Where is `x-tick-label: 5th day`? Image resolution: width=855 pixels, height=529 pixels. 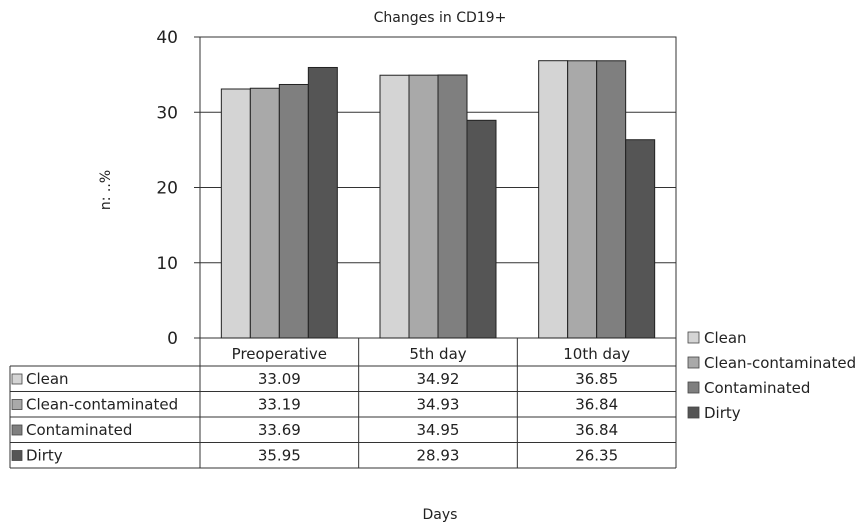 x-tick-label: 5th day is located at coordinates (437, 354).